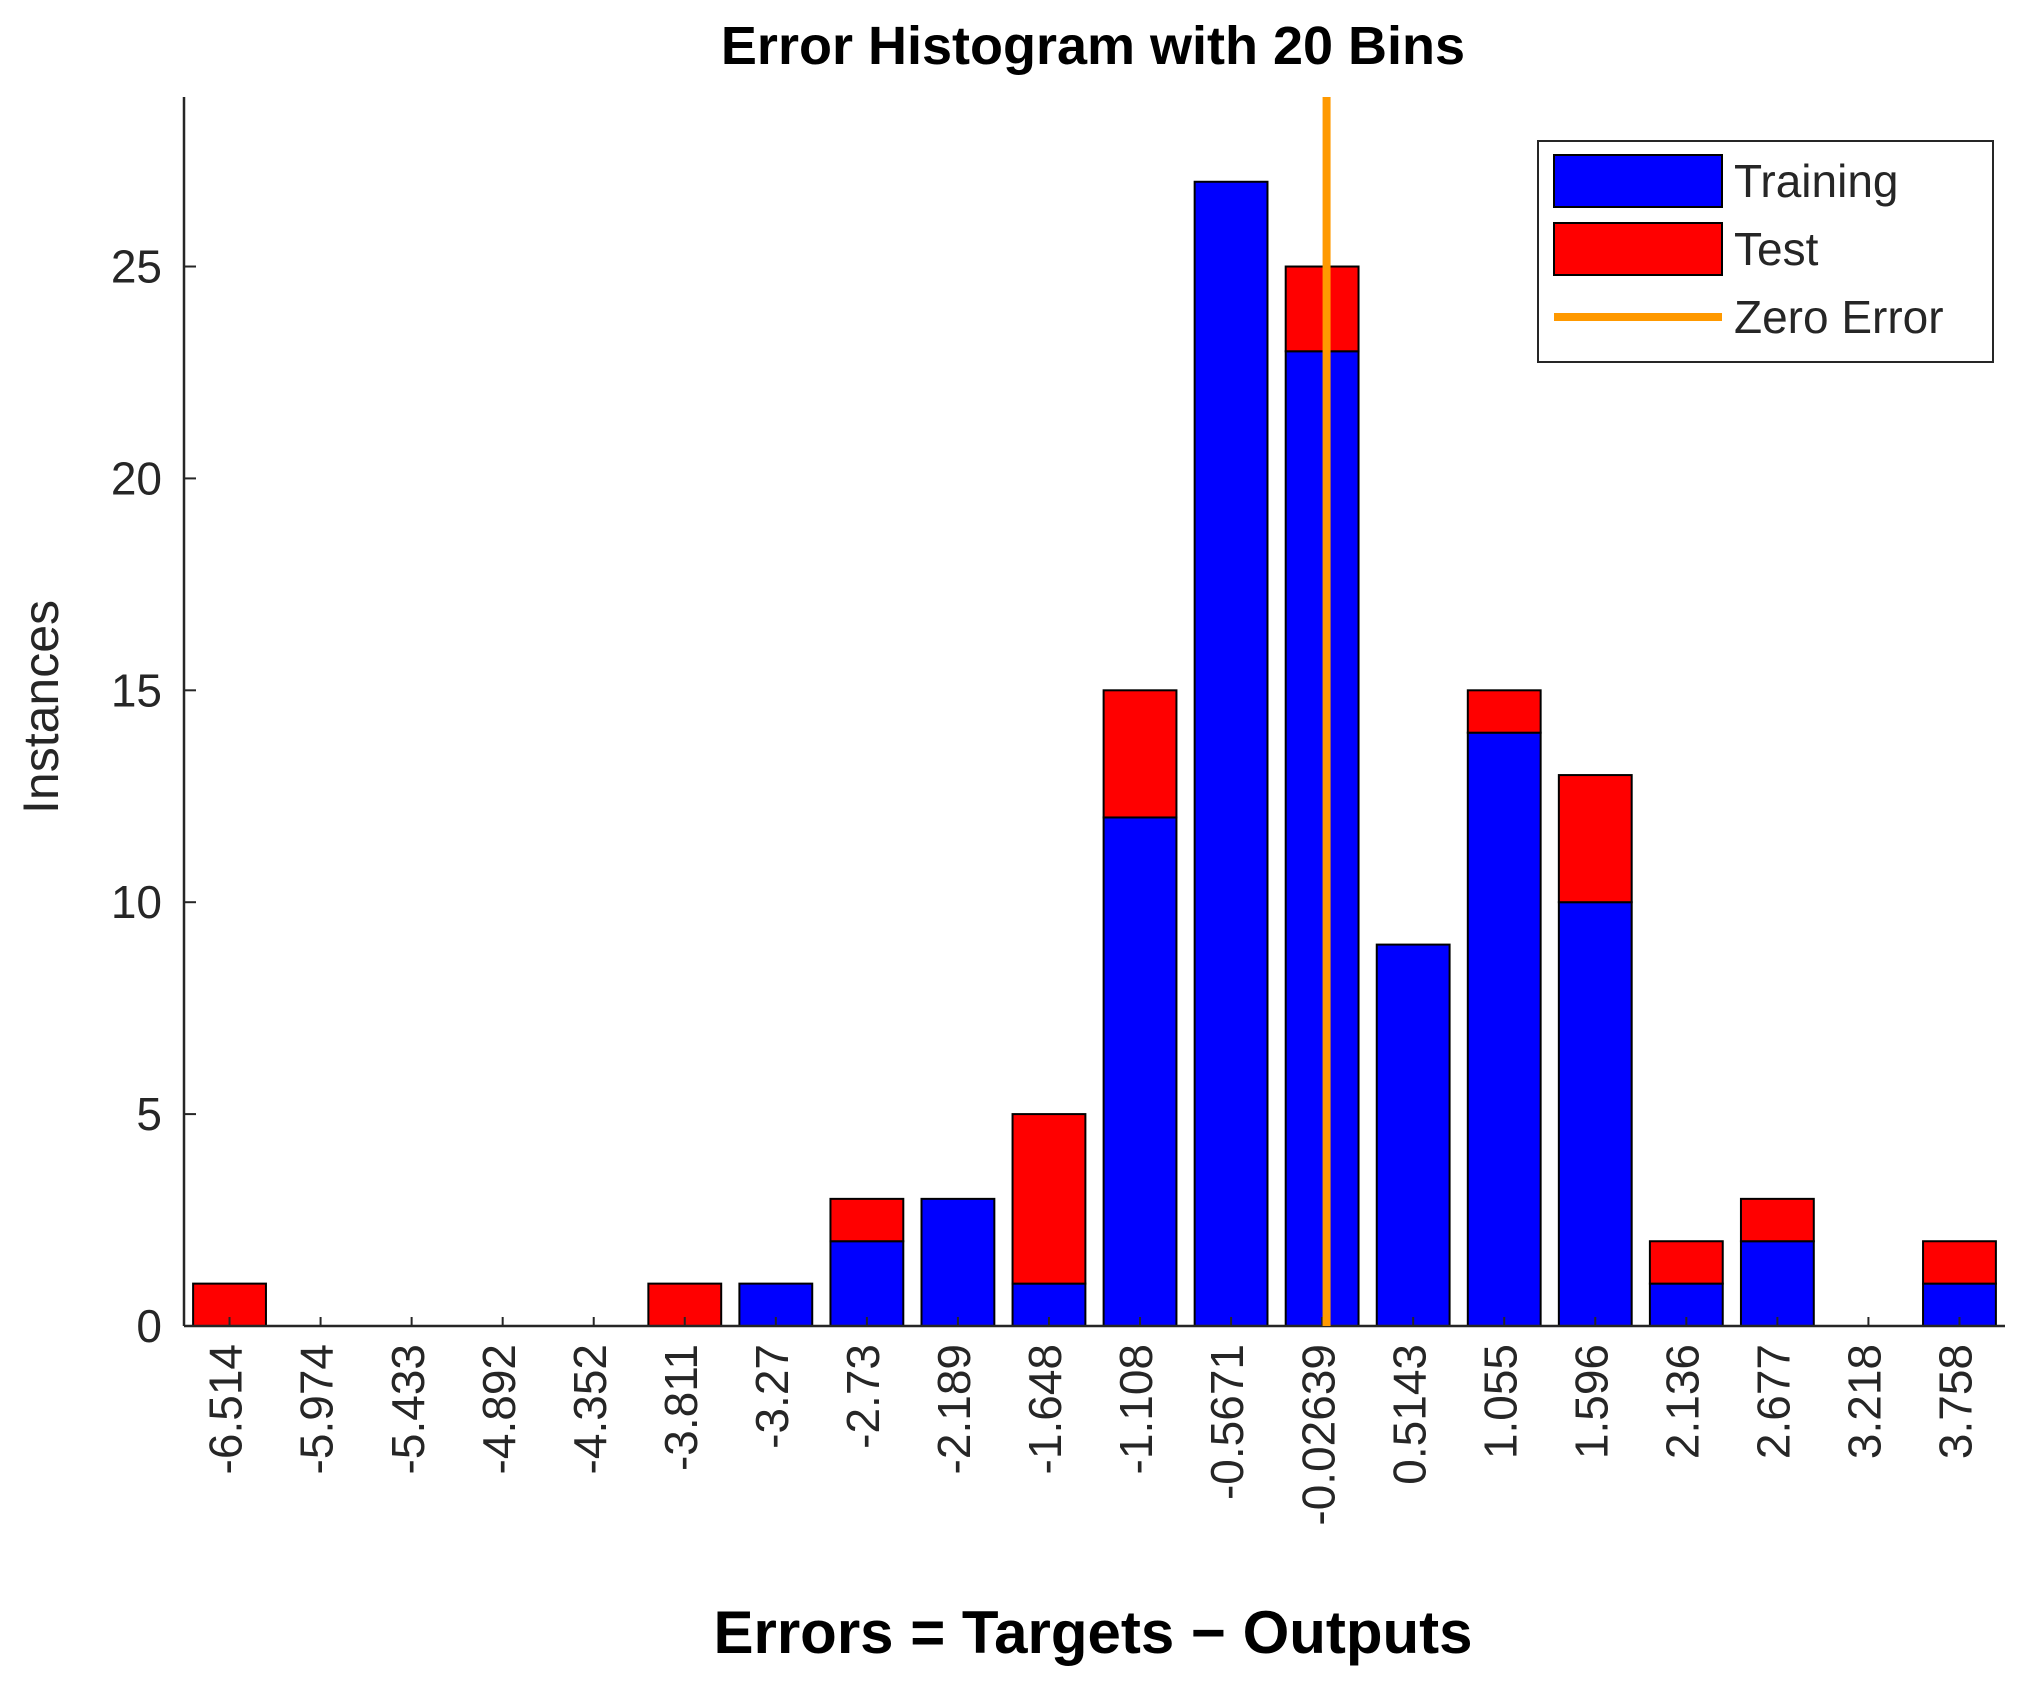  I want to click on x-tick-label-1: -5.974, so click(317, 1409).